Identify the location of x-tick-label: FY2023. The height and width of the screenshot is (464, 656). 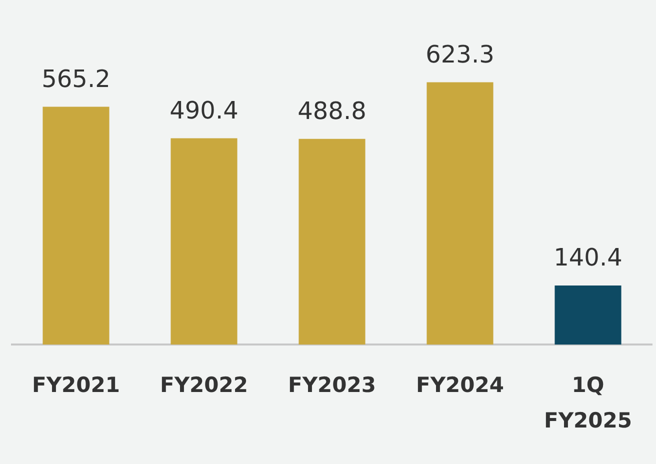
(332, 384).